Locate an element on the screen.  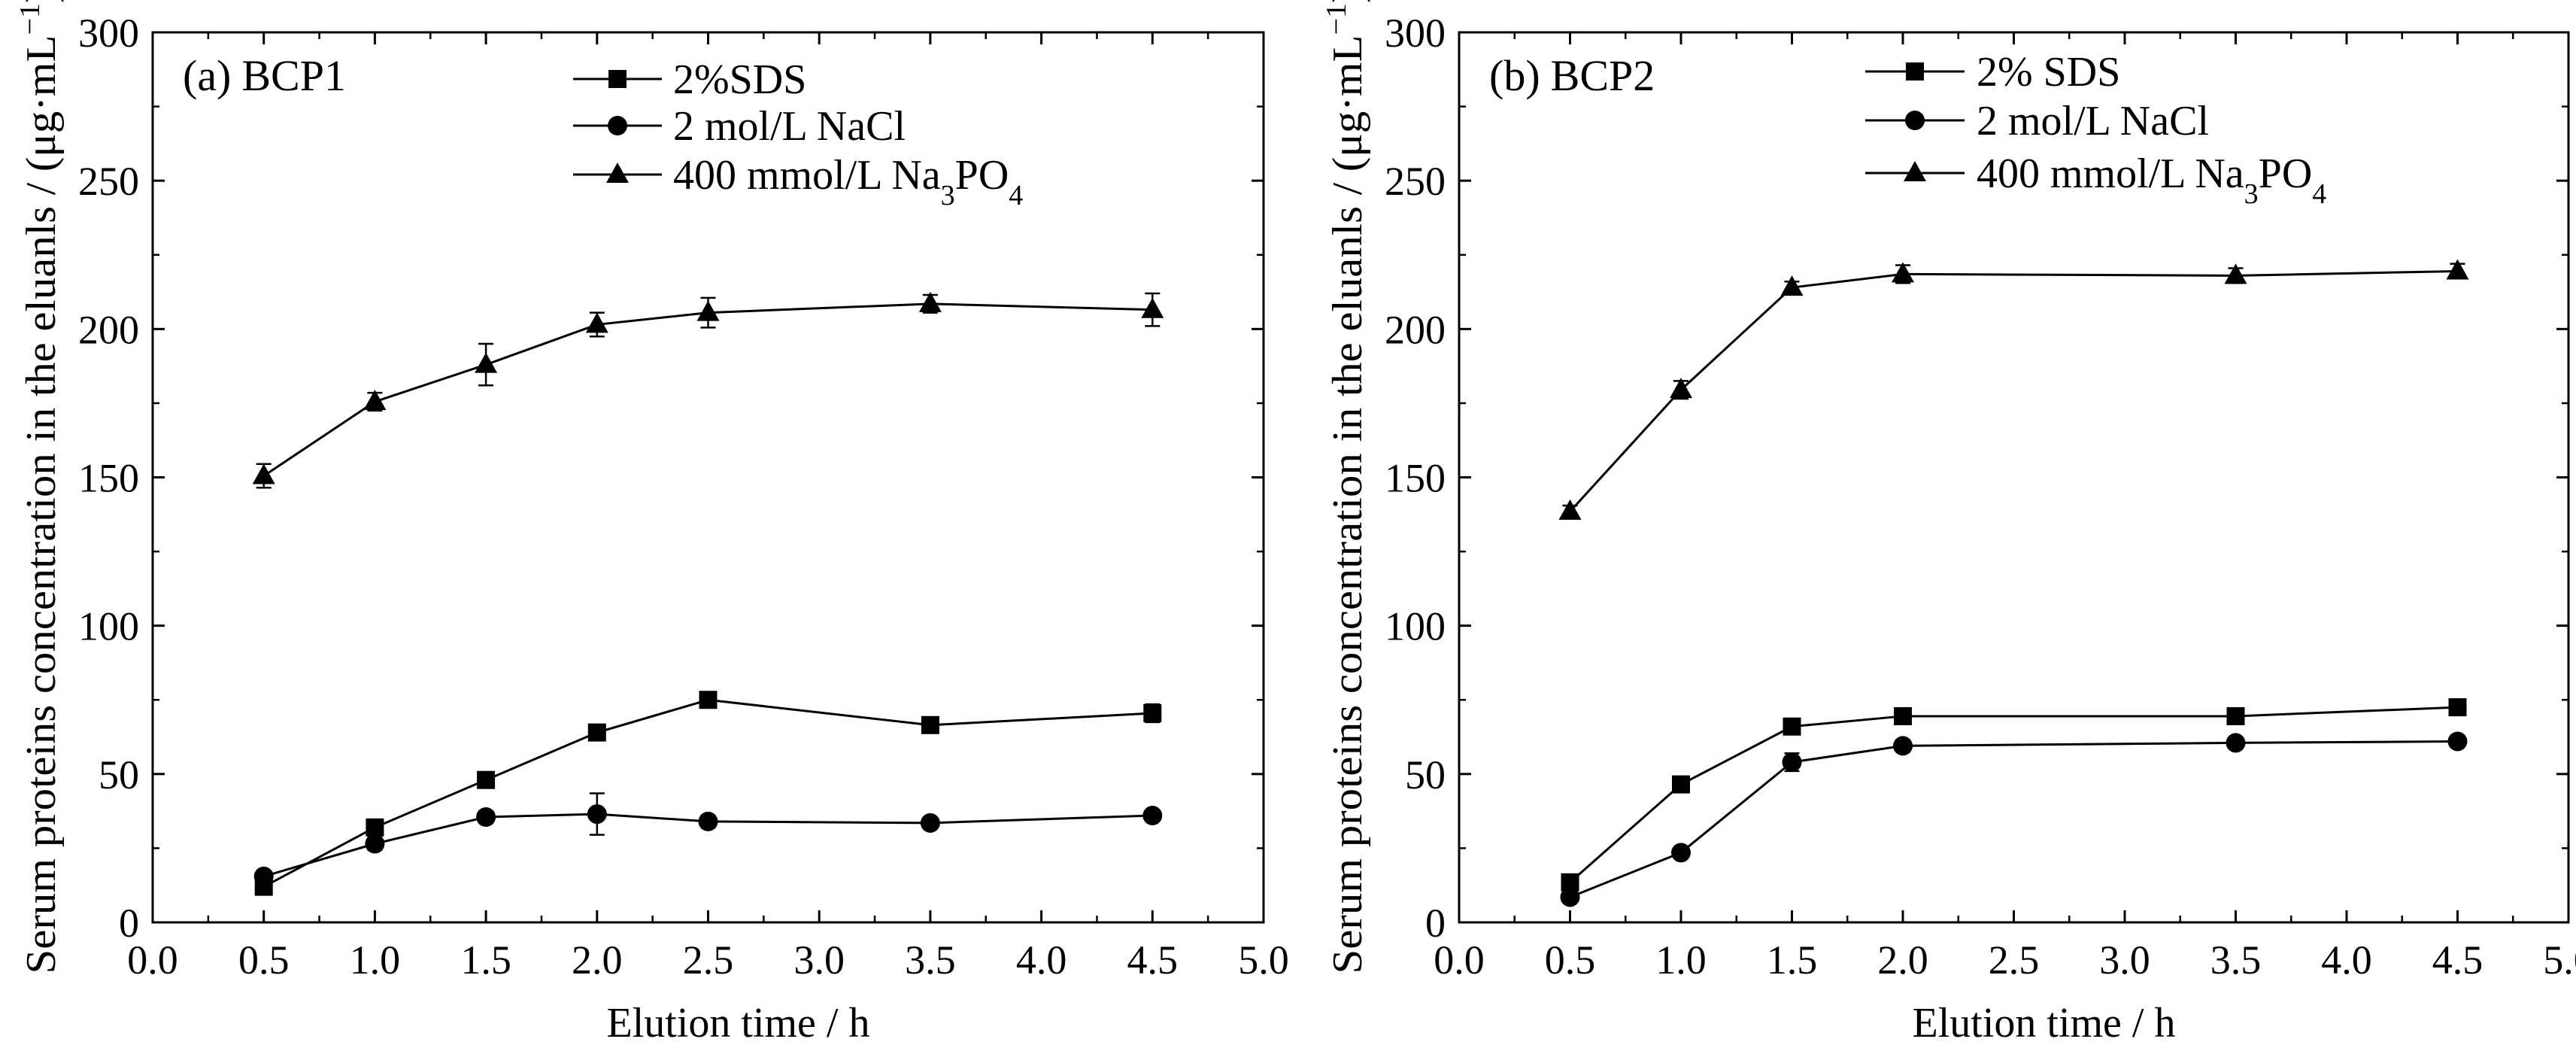
y-tick-label: 300 is located at coordinates (1415, 33).